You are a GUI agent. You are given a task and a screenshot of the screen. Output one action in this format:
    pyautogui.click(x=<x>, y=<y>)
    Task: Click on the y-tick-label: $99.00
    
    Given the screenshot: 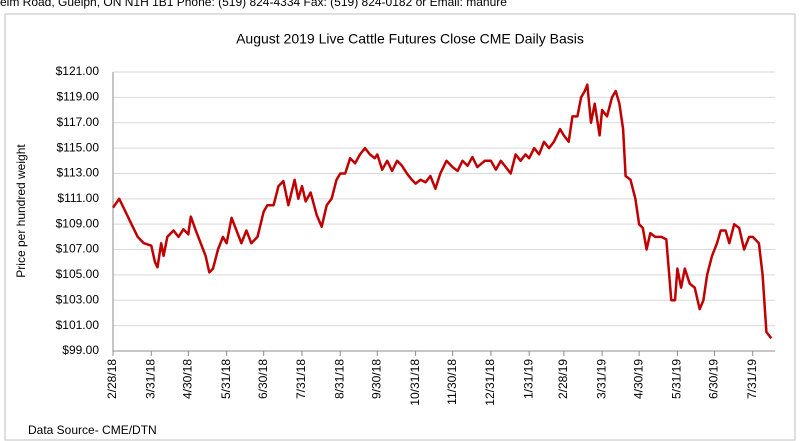 What is the action you would take?
    pyautogui.click(x=80, y=350)
    